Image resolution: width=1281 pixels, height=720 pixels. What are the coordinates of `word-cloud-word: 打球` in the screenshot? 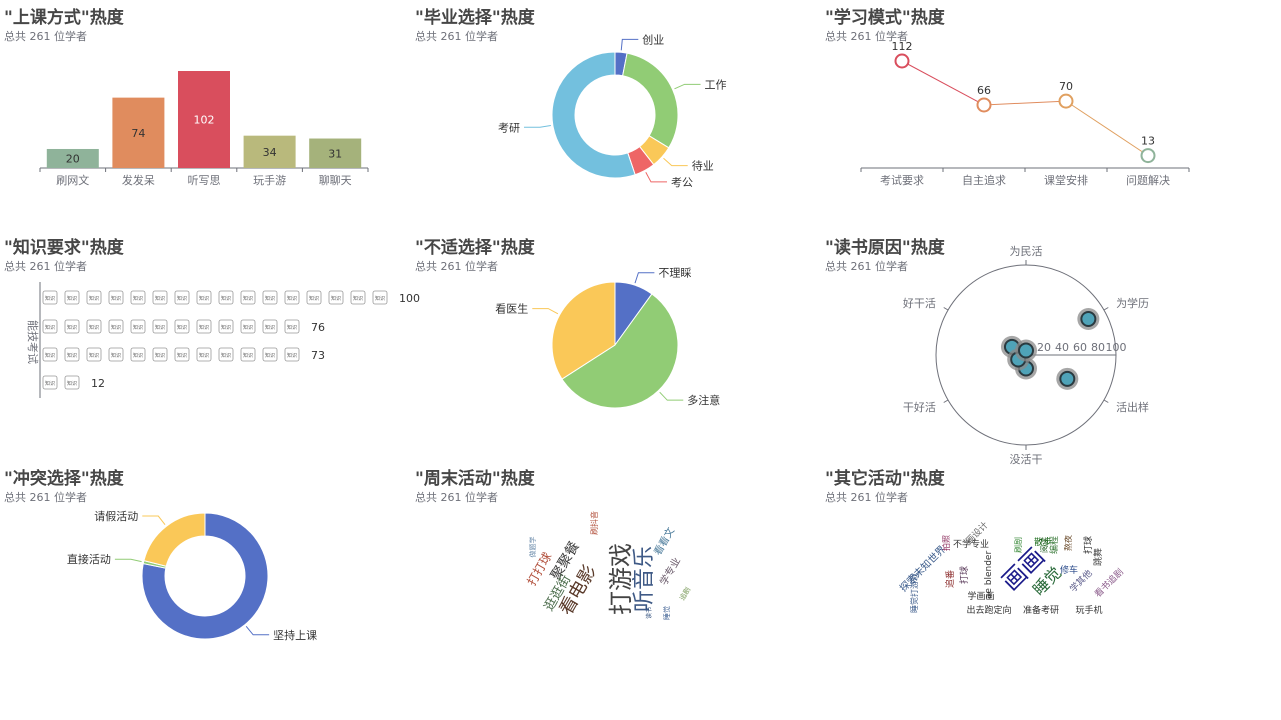 It's located at (964, 575).